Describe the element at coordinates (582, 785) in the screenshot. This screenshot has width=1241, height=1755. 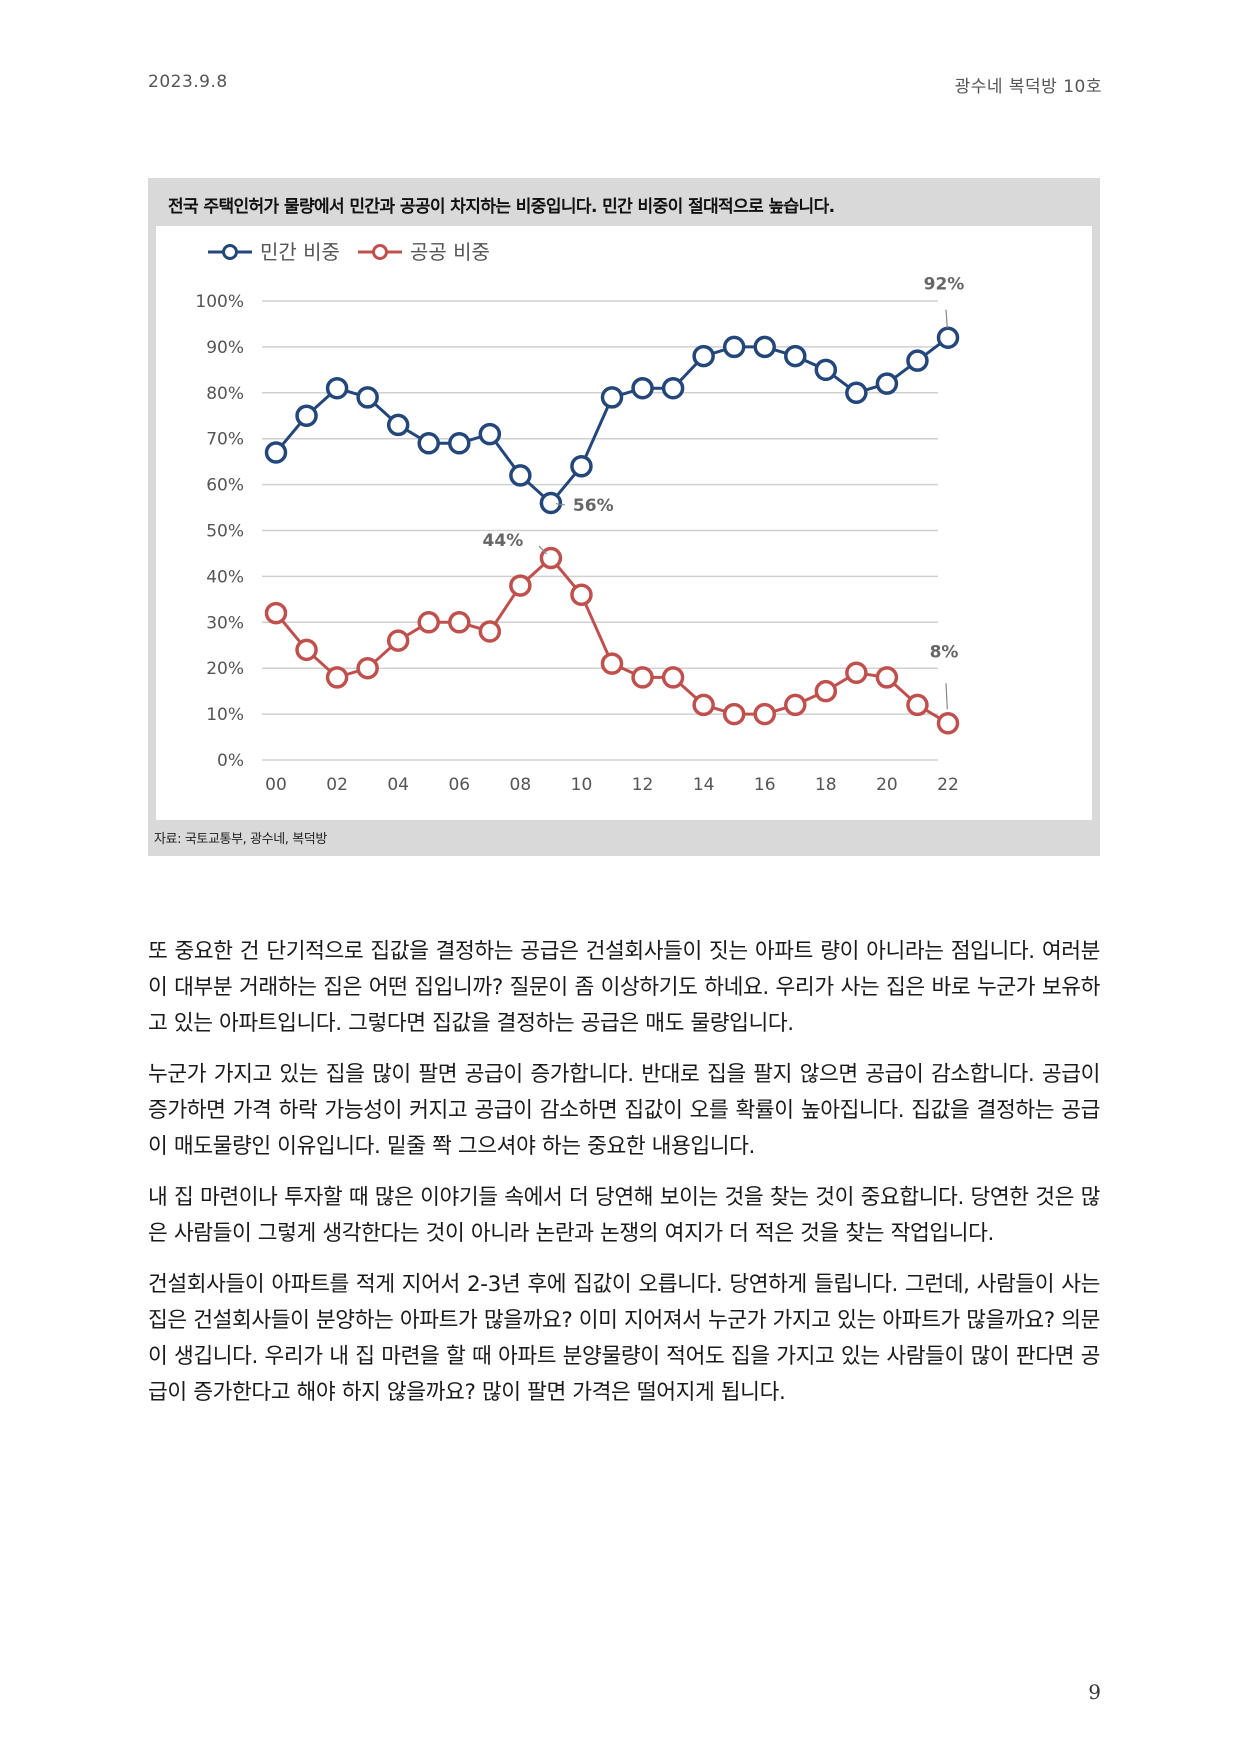
I see `x-tick-label: 10` at that location.